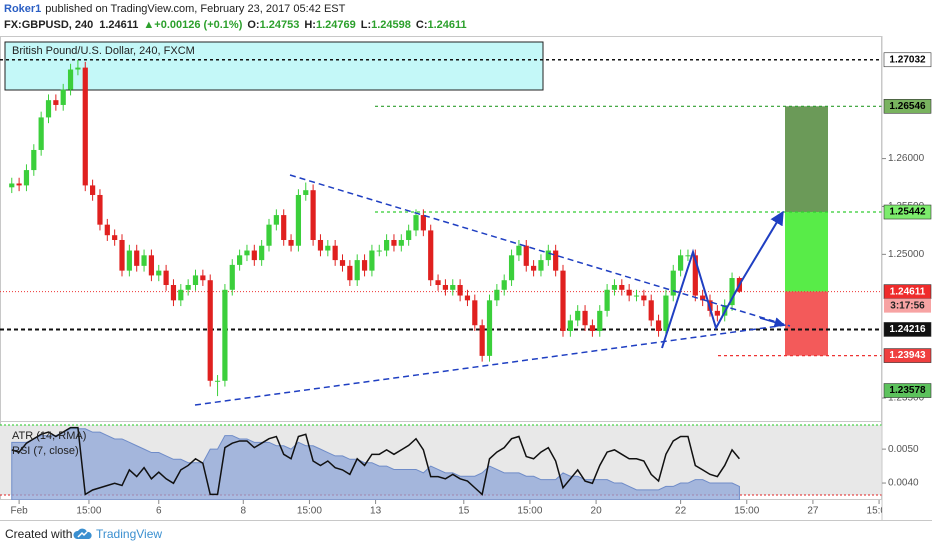 This screenshot has width=932, height=550. Describe the element at coordinates (907, 329) in the screenshot. I see `price-tag-label: 1.24216` at that location.